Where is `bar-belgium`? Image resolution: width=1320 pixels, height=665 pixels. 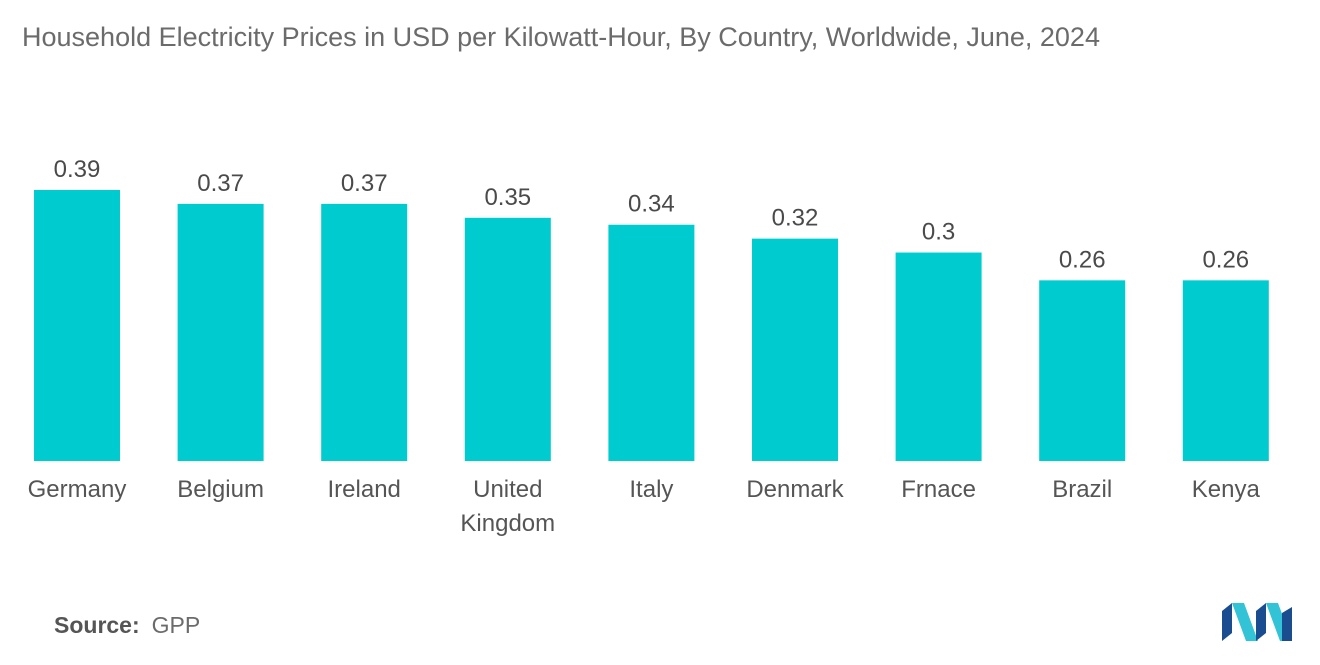
bar-belgium is located at coordinates (220, 332).